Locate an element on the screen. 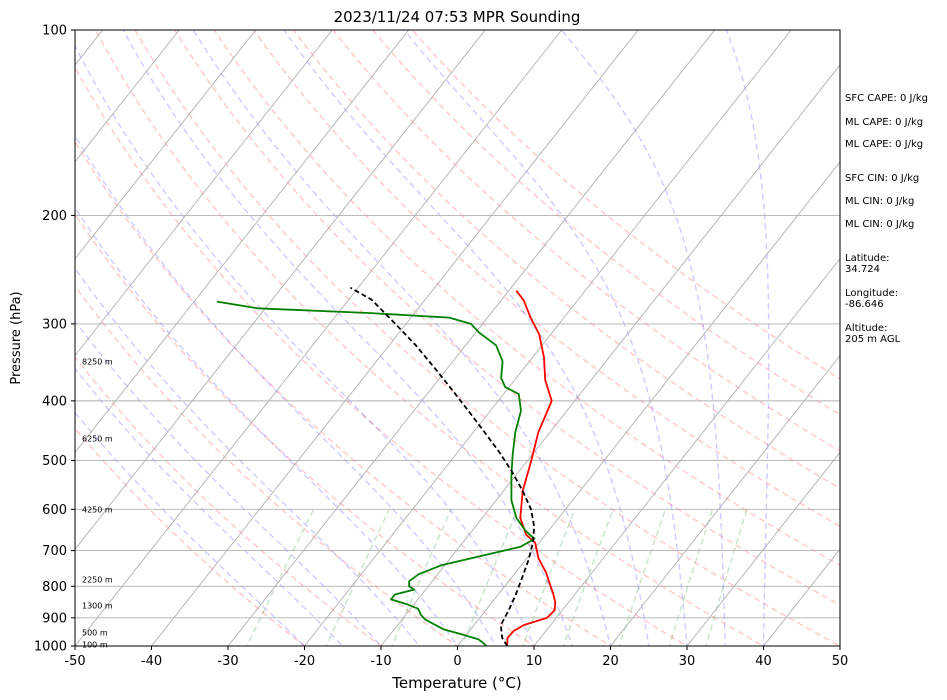 The width and height of the screenshot is (947, 700). y-tick-label: 100 is located at coordinates (54, 31).